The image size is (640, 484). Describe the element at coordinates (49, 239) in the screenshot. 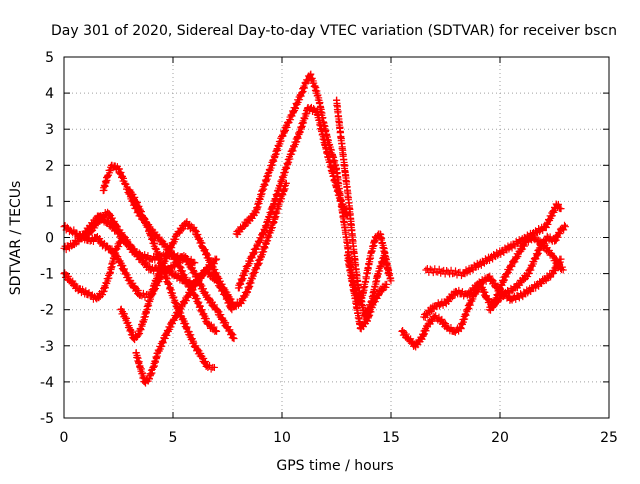

I see `y-tick-label: 0` at that location.